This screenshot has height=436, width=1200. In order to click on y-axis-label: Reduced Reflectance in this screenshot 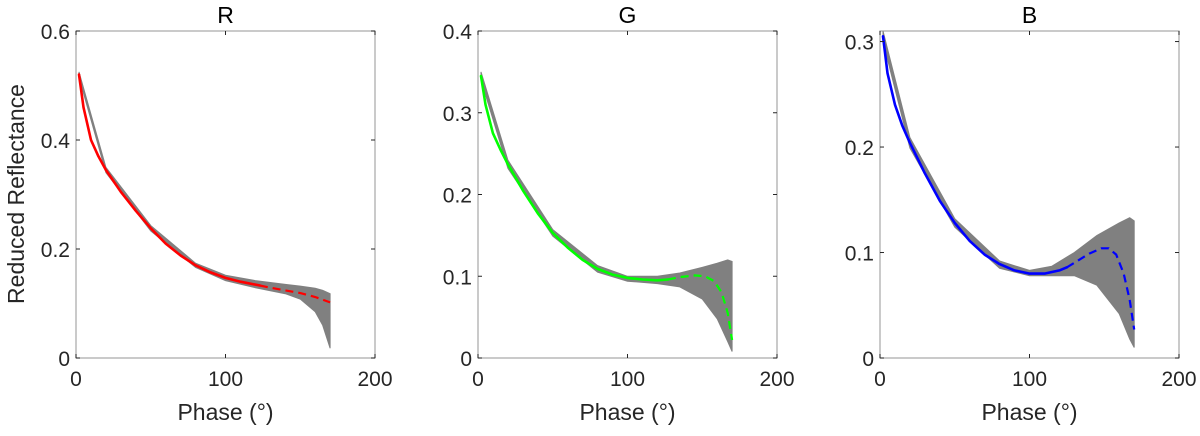, I will do `click(16, 194)`.